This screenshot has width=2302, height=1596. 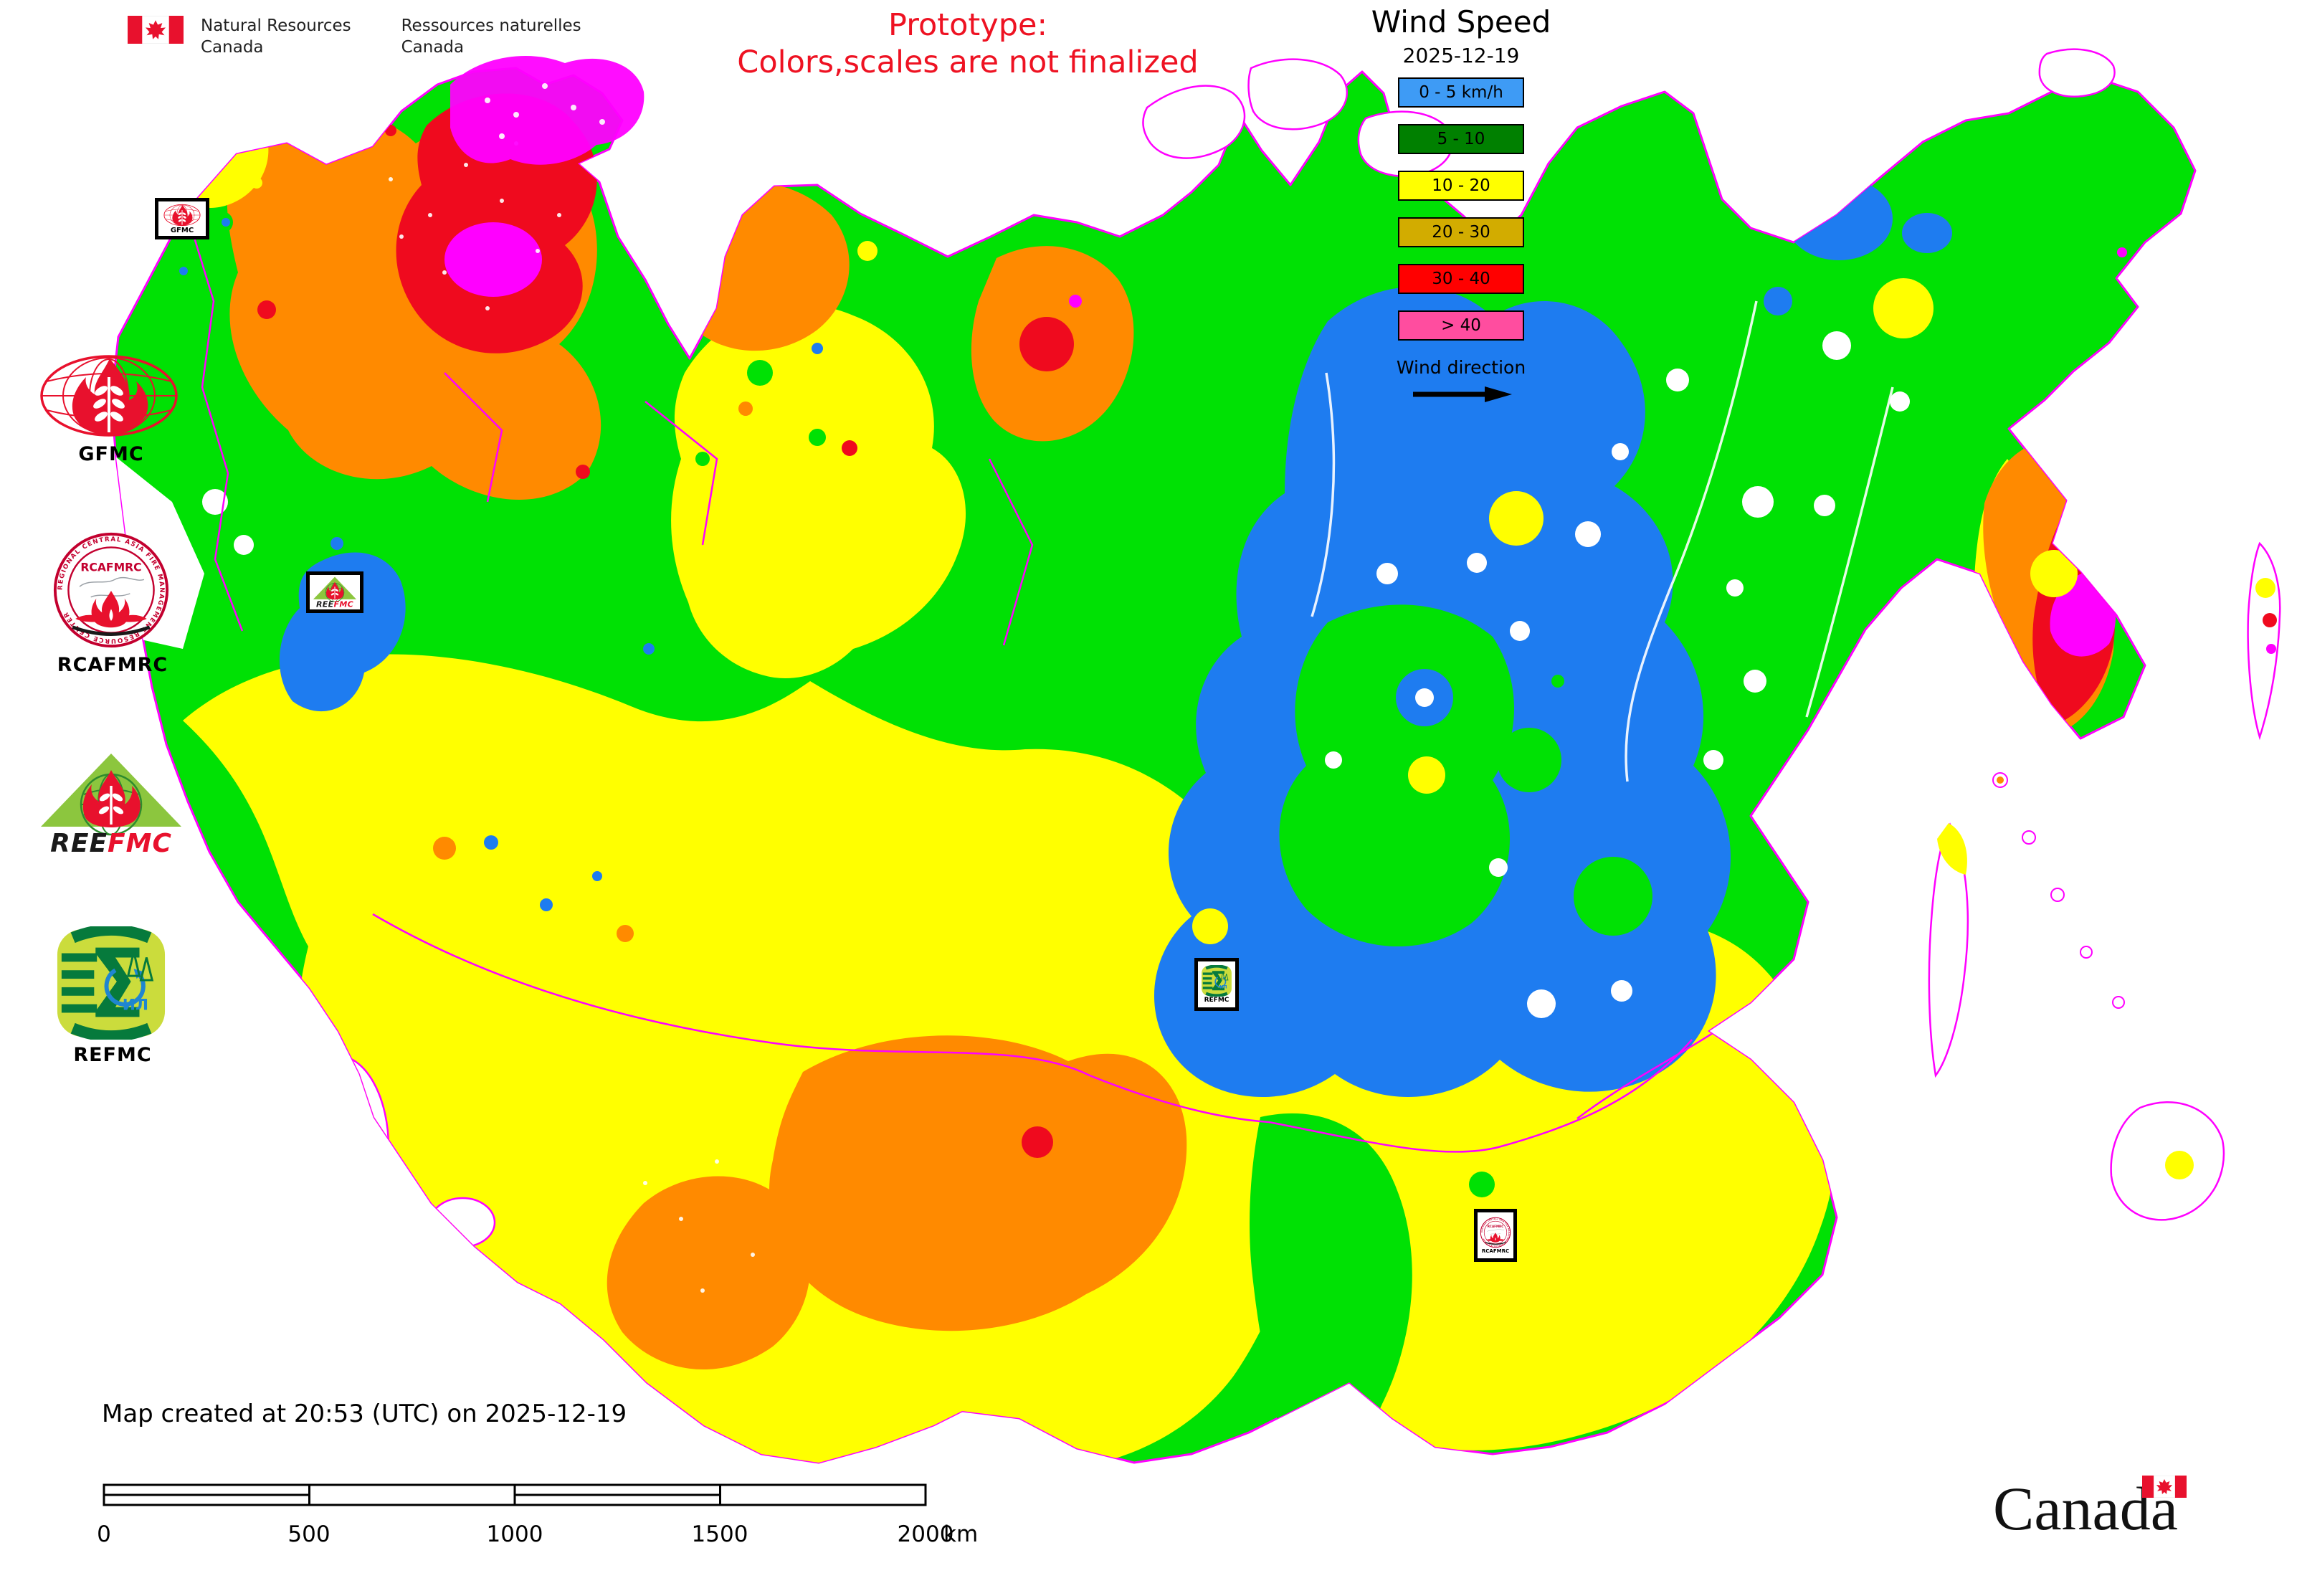 What do you see at coordinates (365, 1414) in the screenshot?
I see `map-created-text: Map created at 20:53 (UTC) on 2025-12-19` at bounding box center [365, 1414].